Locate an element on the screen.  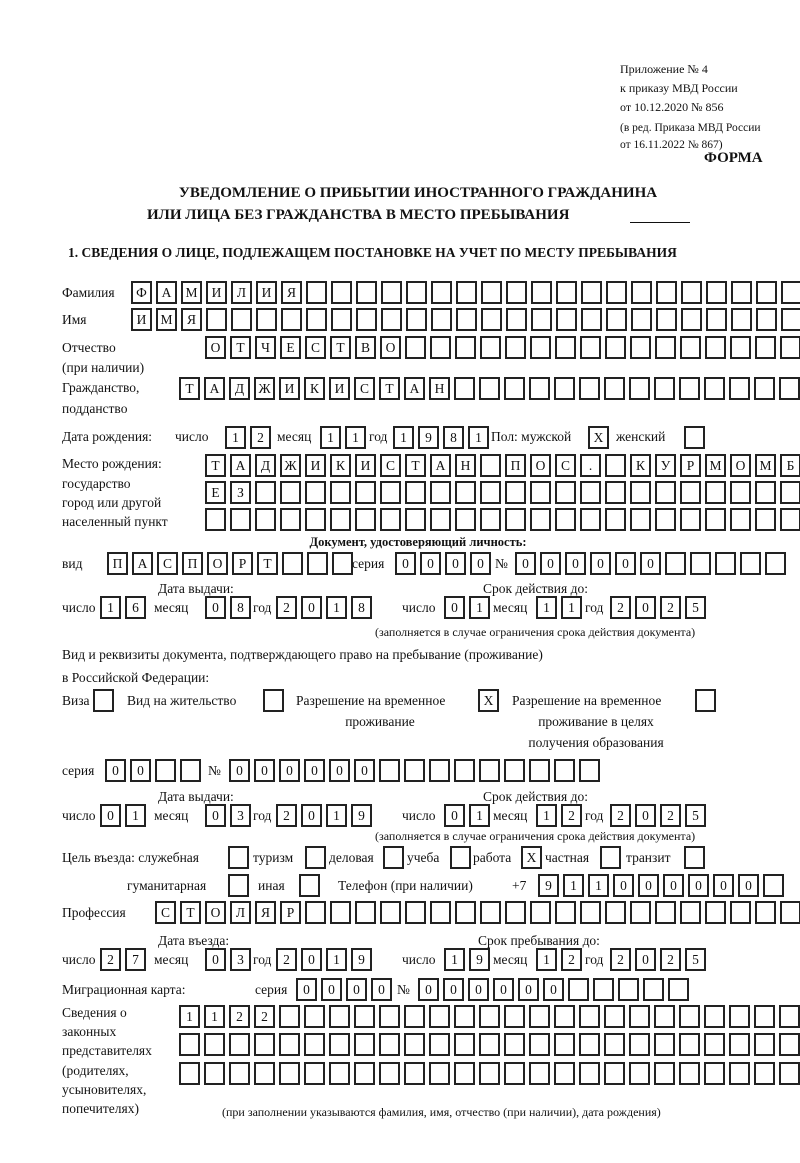
purpose-transit-checkbox is located at coordinates (696, 857).